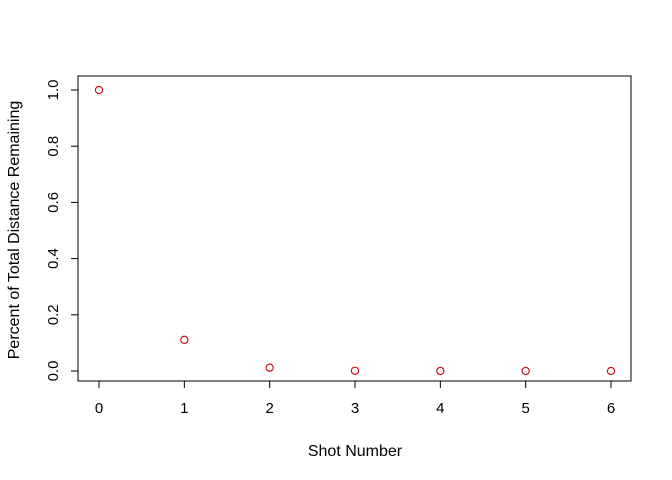 Image resolution: width=672 pixels, height=480 pixels. What do you see at coordinates (525, 408) in the screenshot?
I see `x-tick-label: 5` at bounding box center [525, 408].